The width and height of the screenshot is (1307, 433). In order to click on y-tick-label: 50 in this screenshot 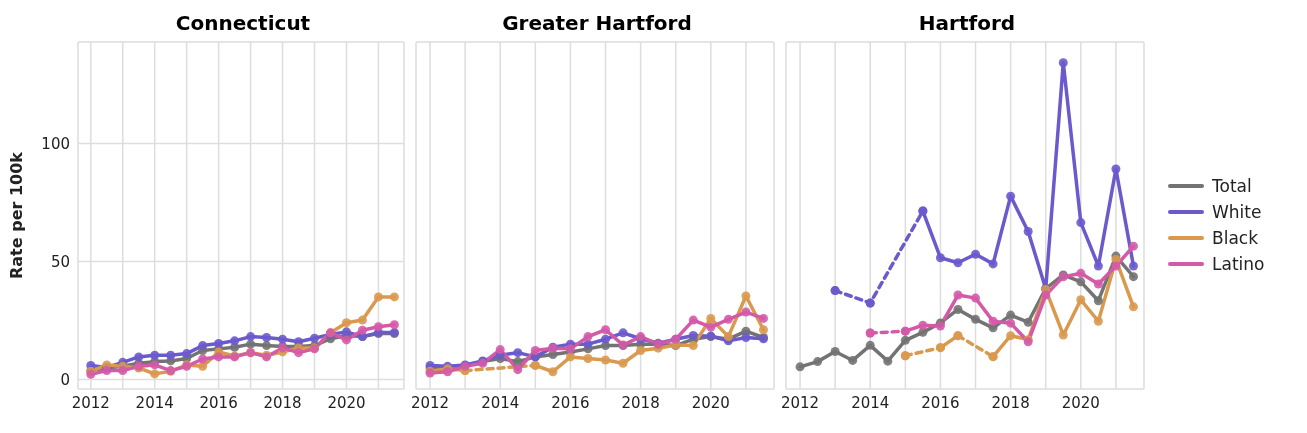, I will do `click(60, 261)`.